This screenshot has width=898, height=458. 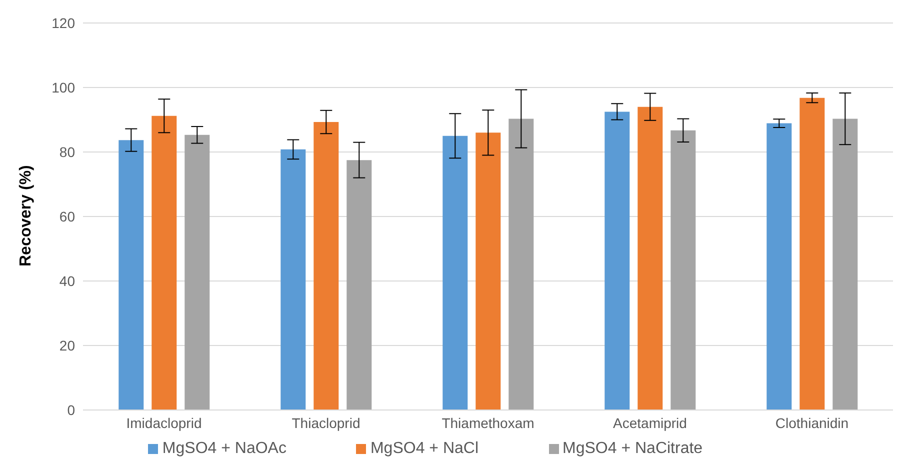 What do you see at coordinates (64, 22) in the screenshot?
I see `y-tick-label: 120` at bounding box center [64, 22].